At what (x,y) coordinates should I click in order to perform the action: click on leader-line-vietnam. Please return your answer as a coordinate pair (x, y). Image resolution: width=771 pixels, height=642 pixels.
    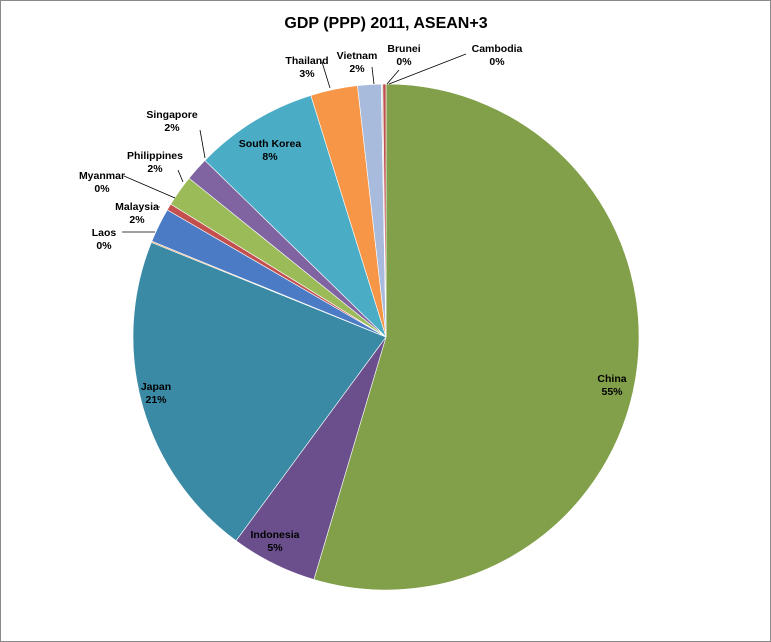
    Looking at the image, I should click on (373, 75).